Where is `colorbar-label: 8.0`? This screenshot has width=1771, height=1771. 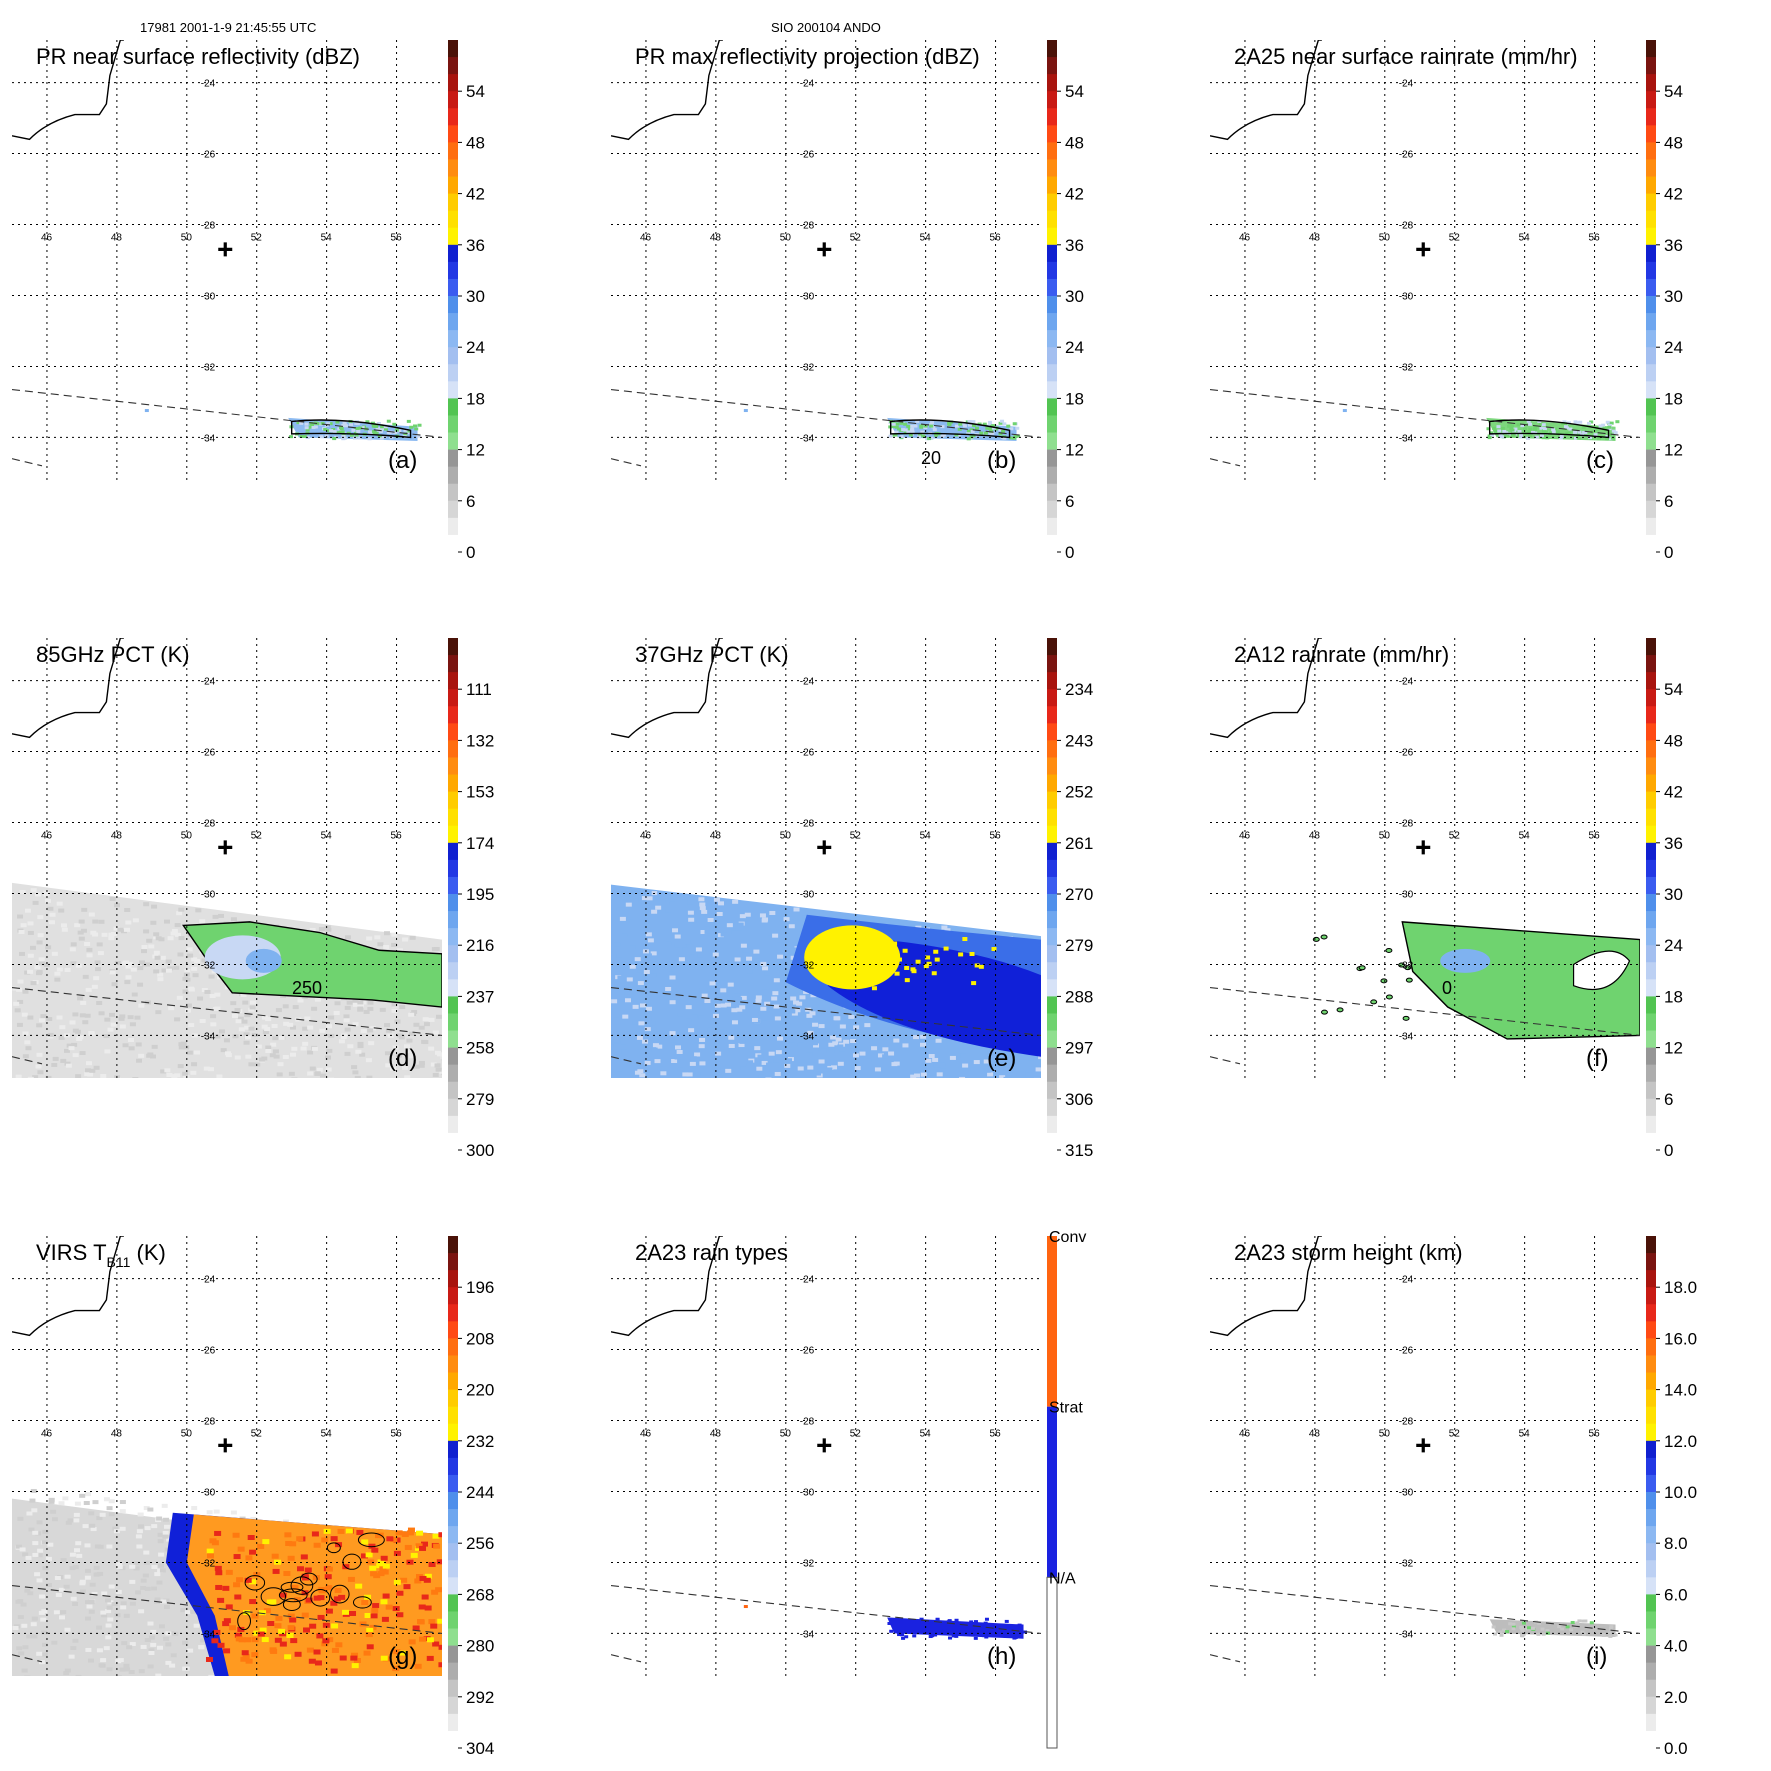 colorbar-label: 8.0 is located at coordinates (1676, 1543).